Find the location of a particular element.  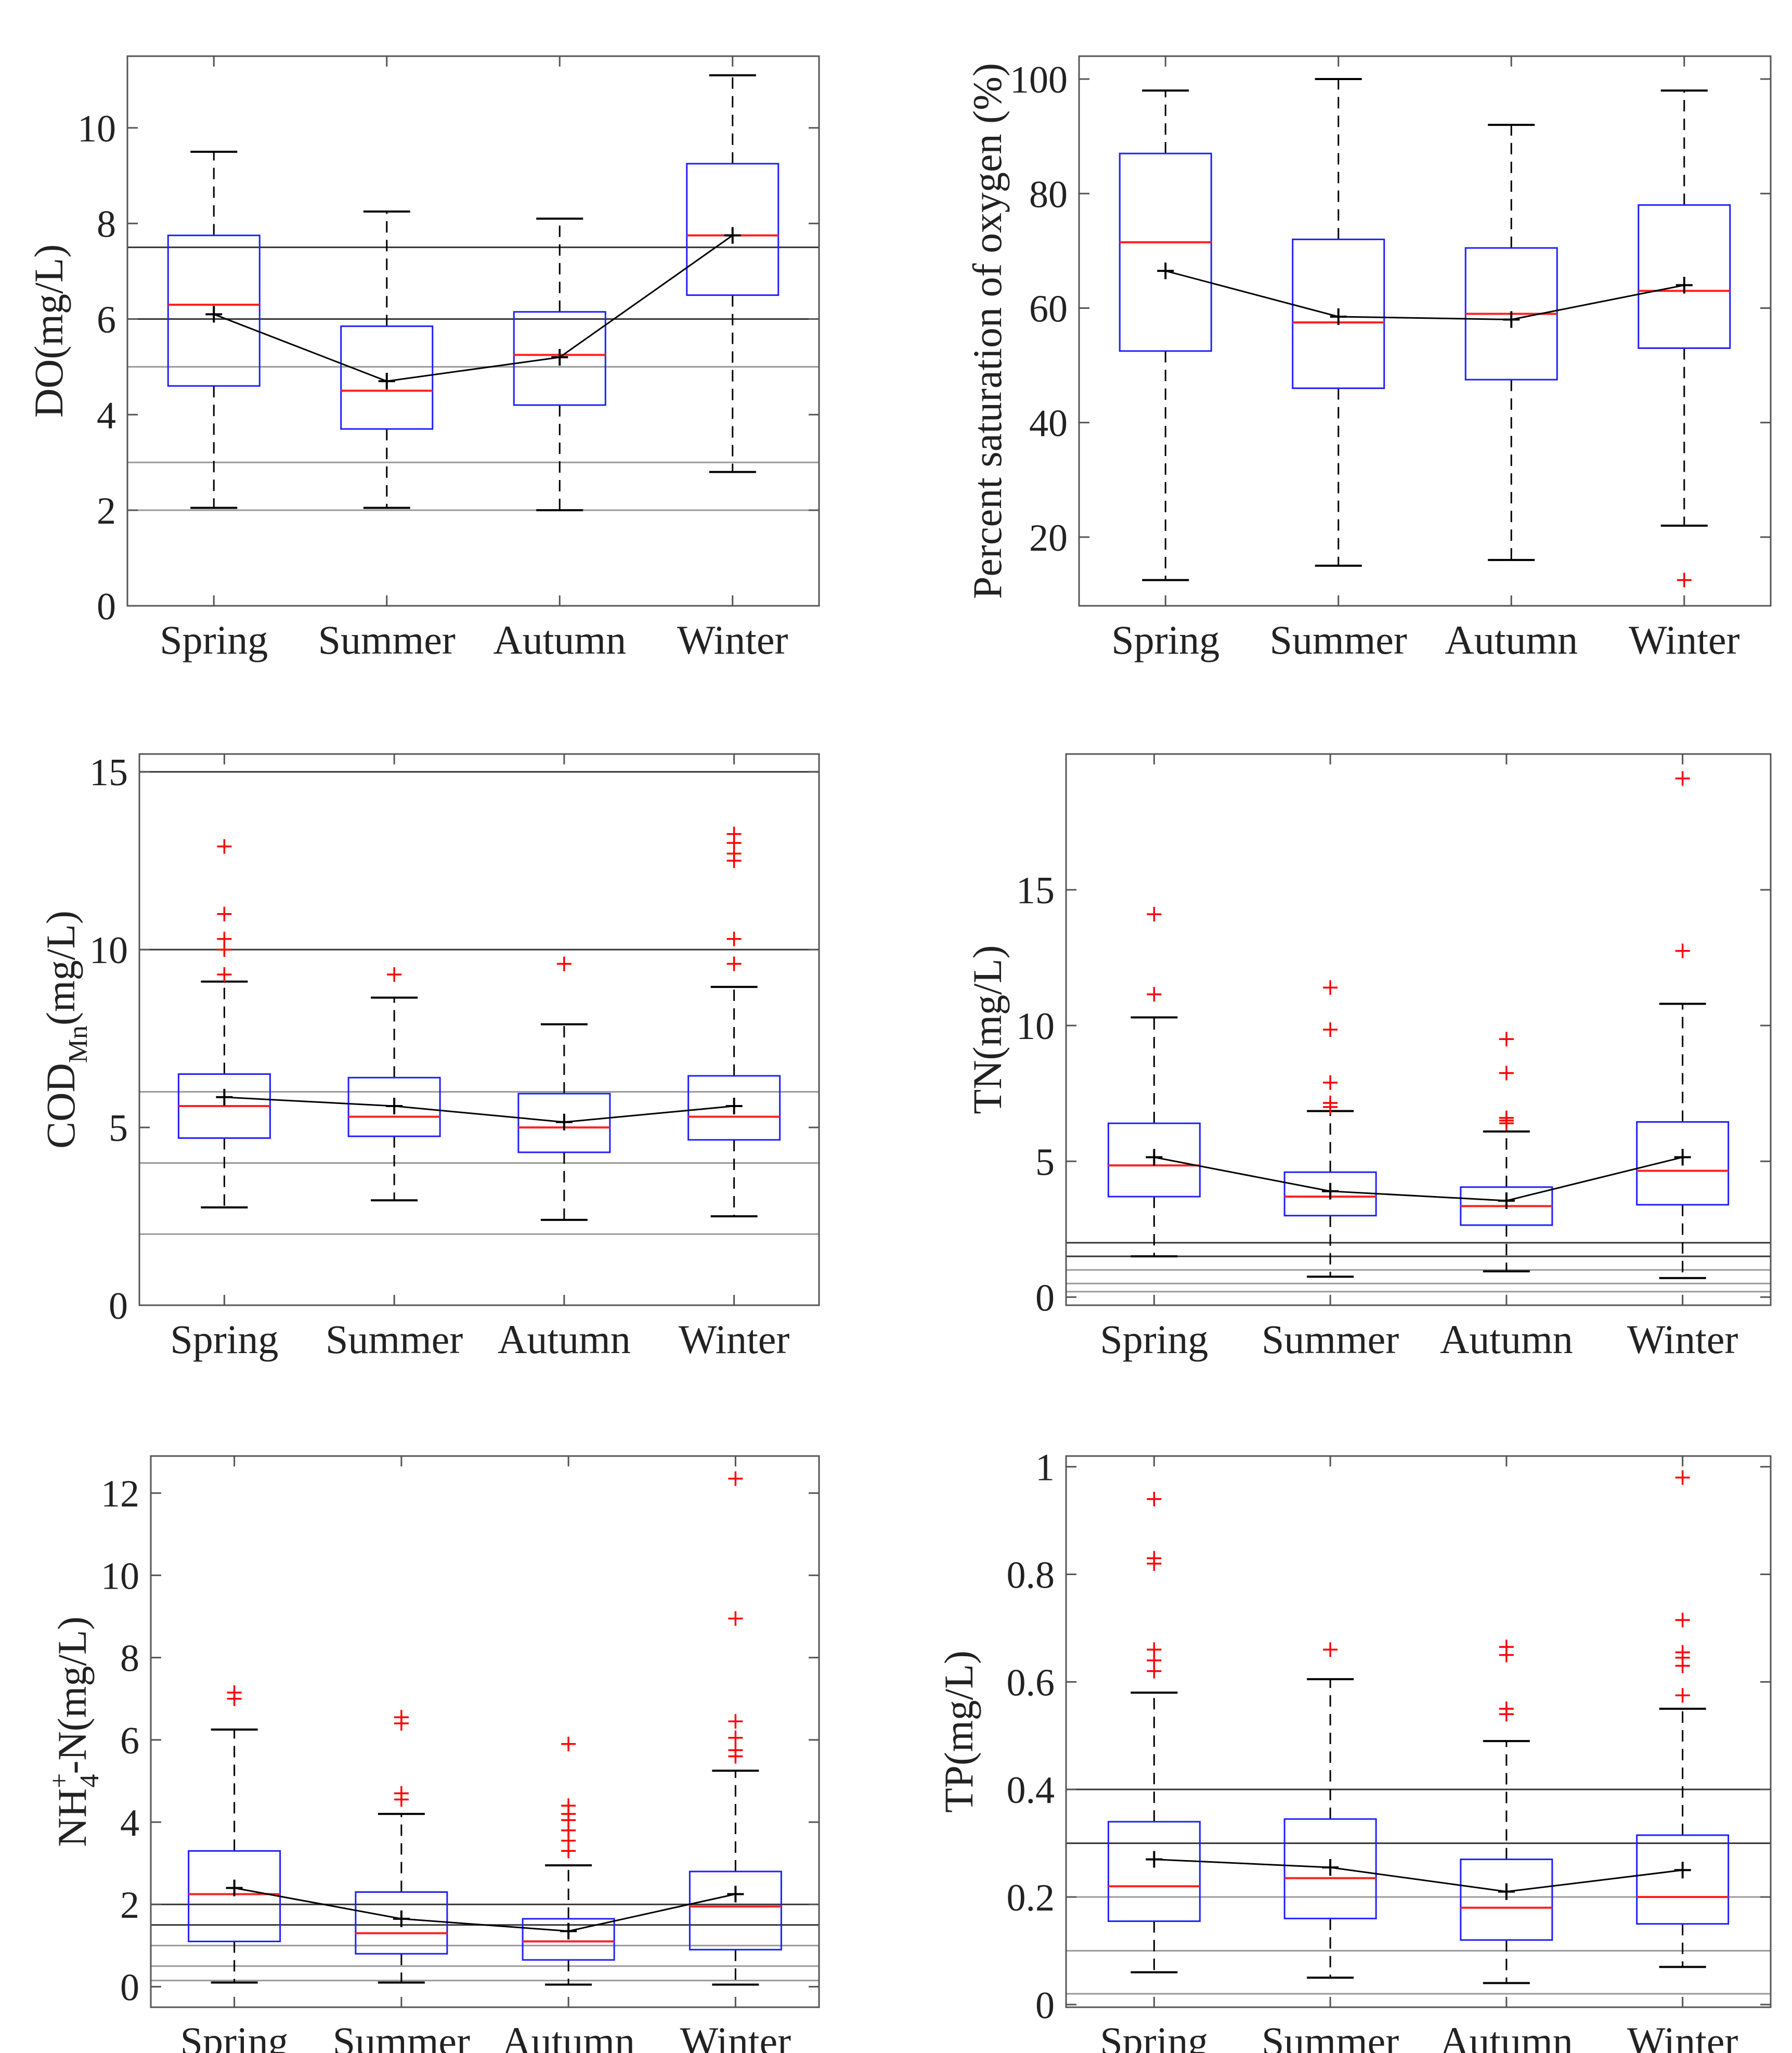

y-axis-label: TP(mg/L) is located at coordinates (958, 1732).